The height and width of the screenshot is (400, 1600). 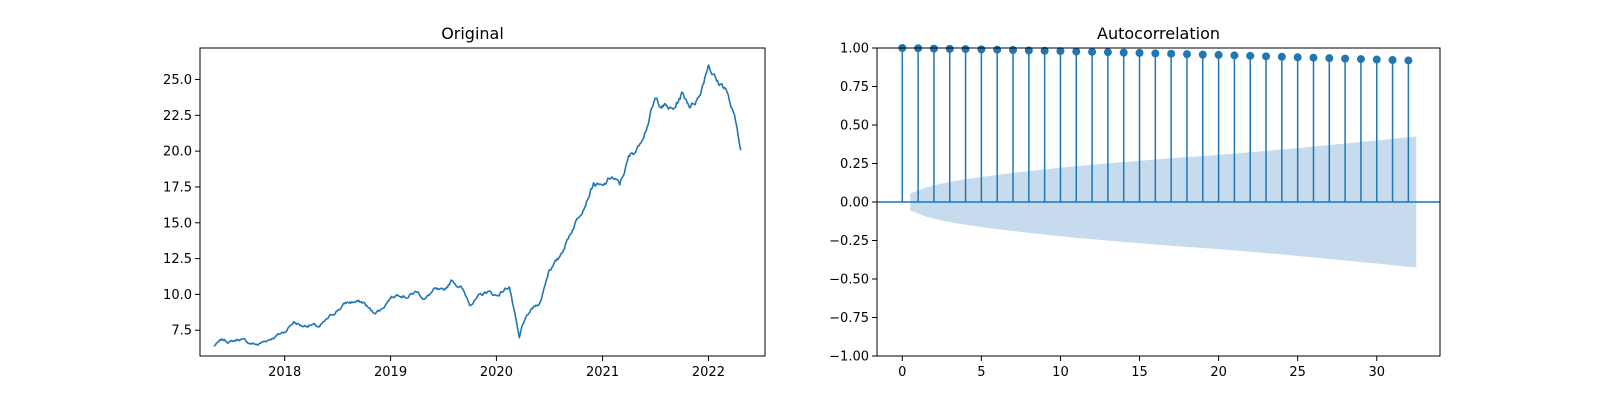 I want to click on original-y-tick-label: 25.0, so click(x=177, y=80).